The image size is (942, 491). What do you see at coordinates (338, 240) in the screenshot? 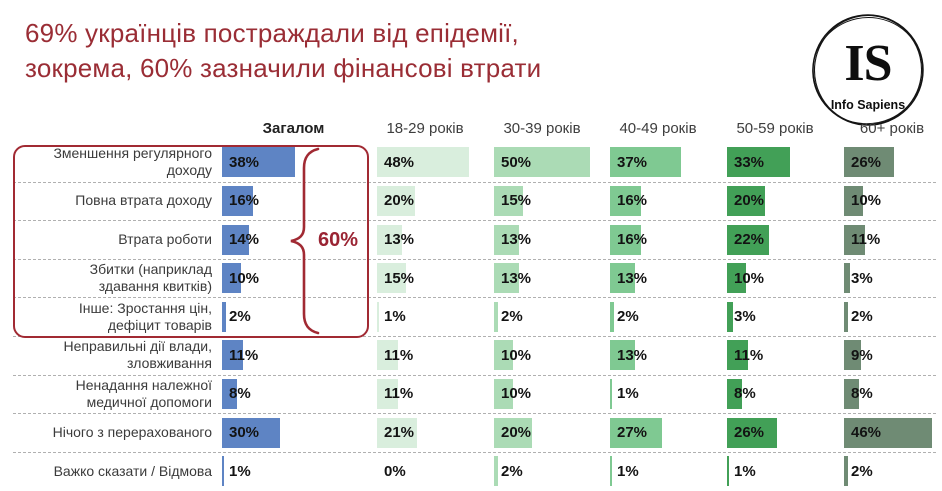
I see `financial-loss-total-label: 60%` at bounding box center [338, 240].